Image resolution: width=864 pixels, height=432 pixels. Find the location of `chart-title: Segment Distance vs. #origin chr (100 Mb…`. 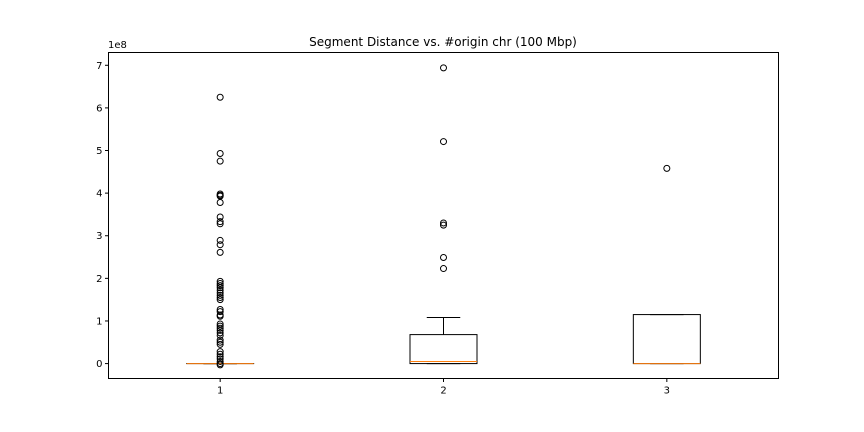

chart-title: Segment Distance vs. #origin chr (100 Mb… is located at coordinates (443, 42).